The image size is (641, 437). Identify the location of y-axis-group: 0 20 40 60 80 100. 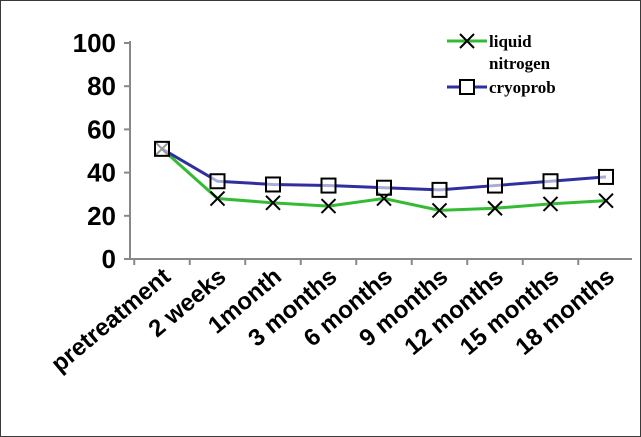
(102, 151).